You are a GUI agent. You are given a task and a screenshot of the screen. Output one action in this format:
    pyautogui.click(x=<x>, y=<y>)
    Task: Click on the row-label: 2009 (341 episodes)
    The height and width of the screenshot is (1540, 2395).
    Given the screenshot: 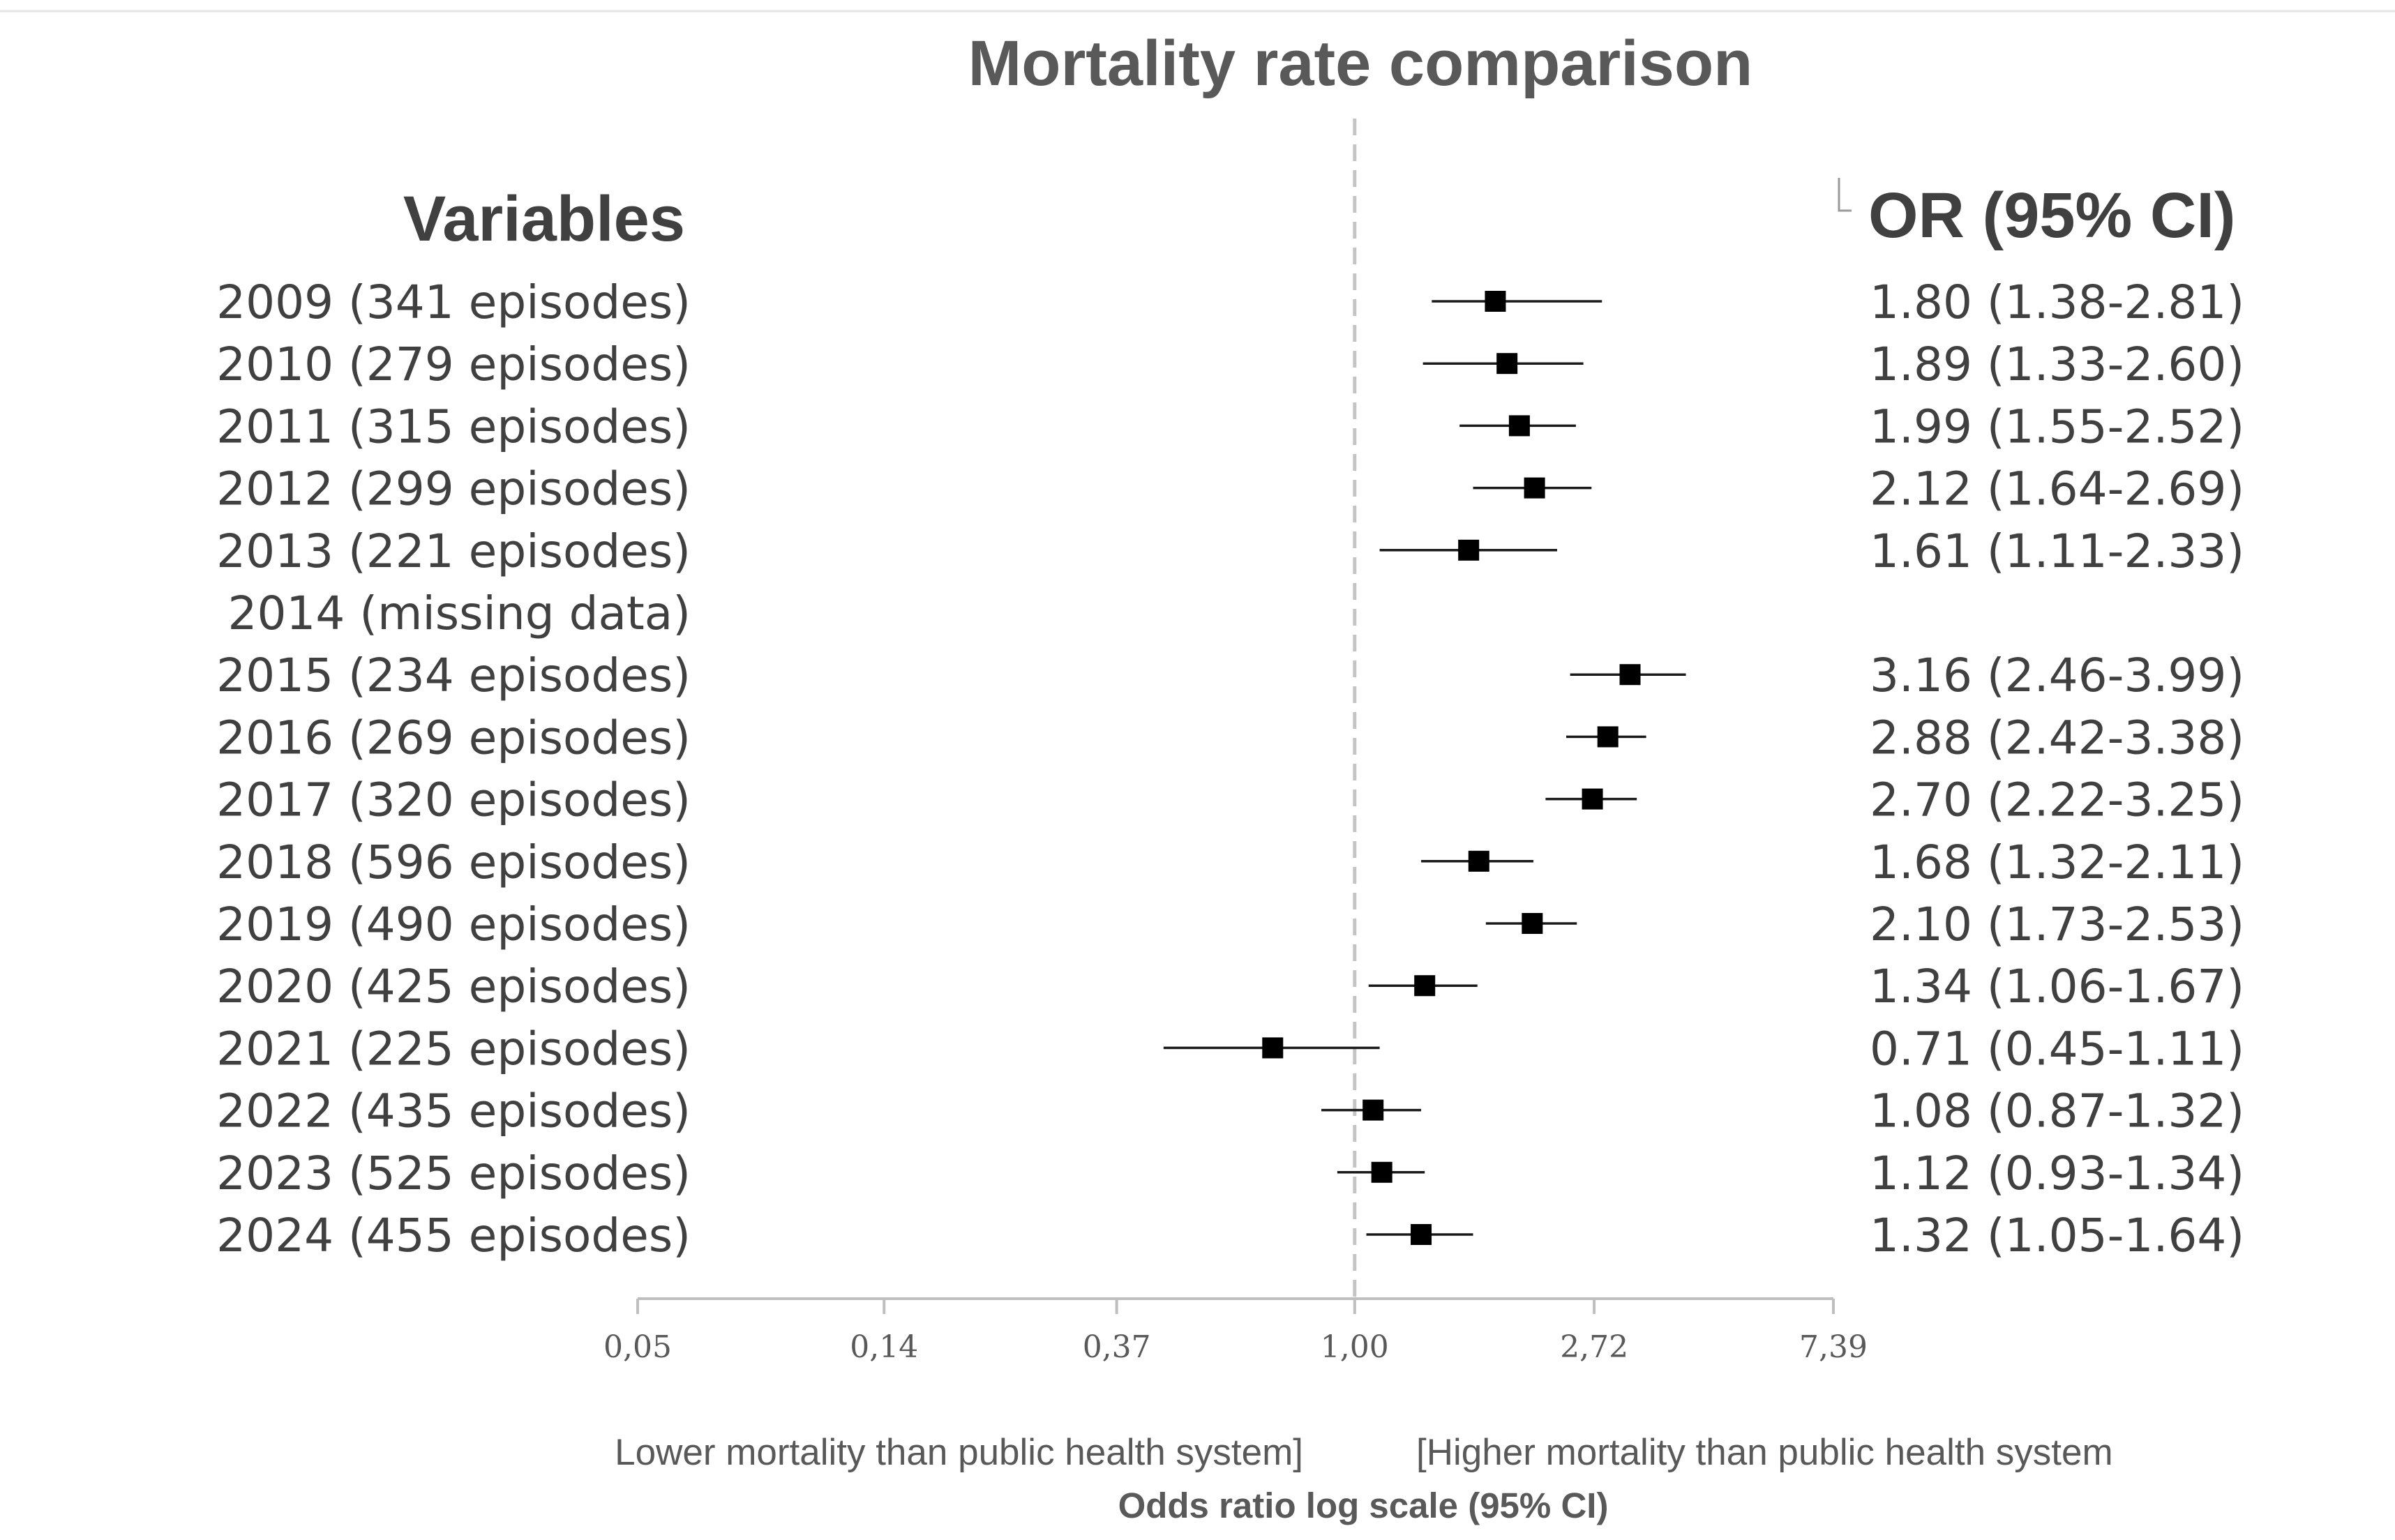 What is the action you would take?
    pyautogui.click(x=454, y=302)
    